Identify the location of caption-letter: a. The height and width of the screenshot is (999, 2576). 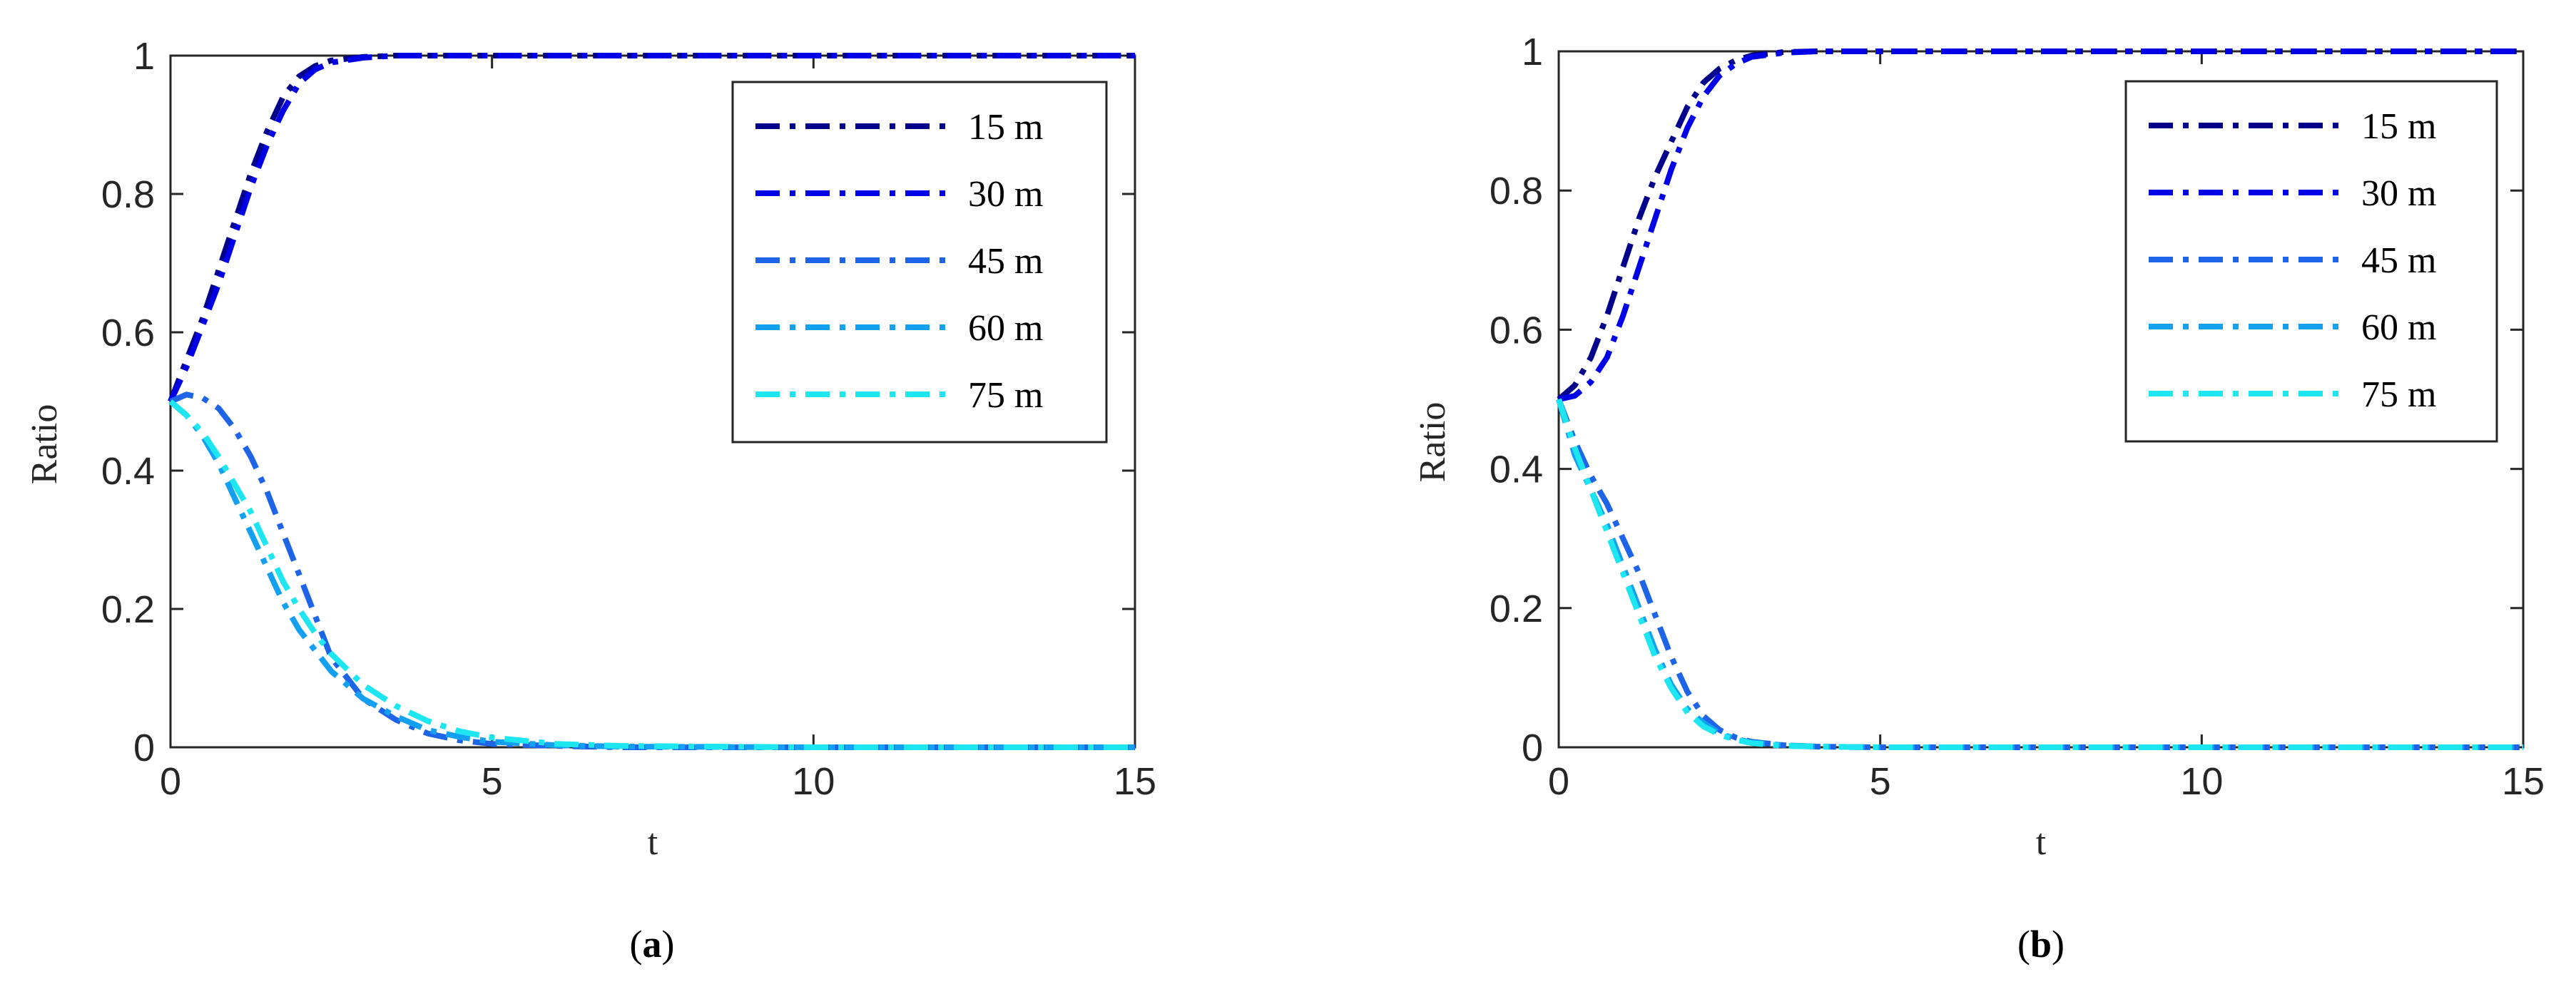
(652, 944).